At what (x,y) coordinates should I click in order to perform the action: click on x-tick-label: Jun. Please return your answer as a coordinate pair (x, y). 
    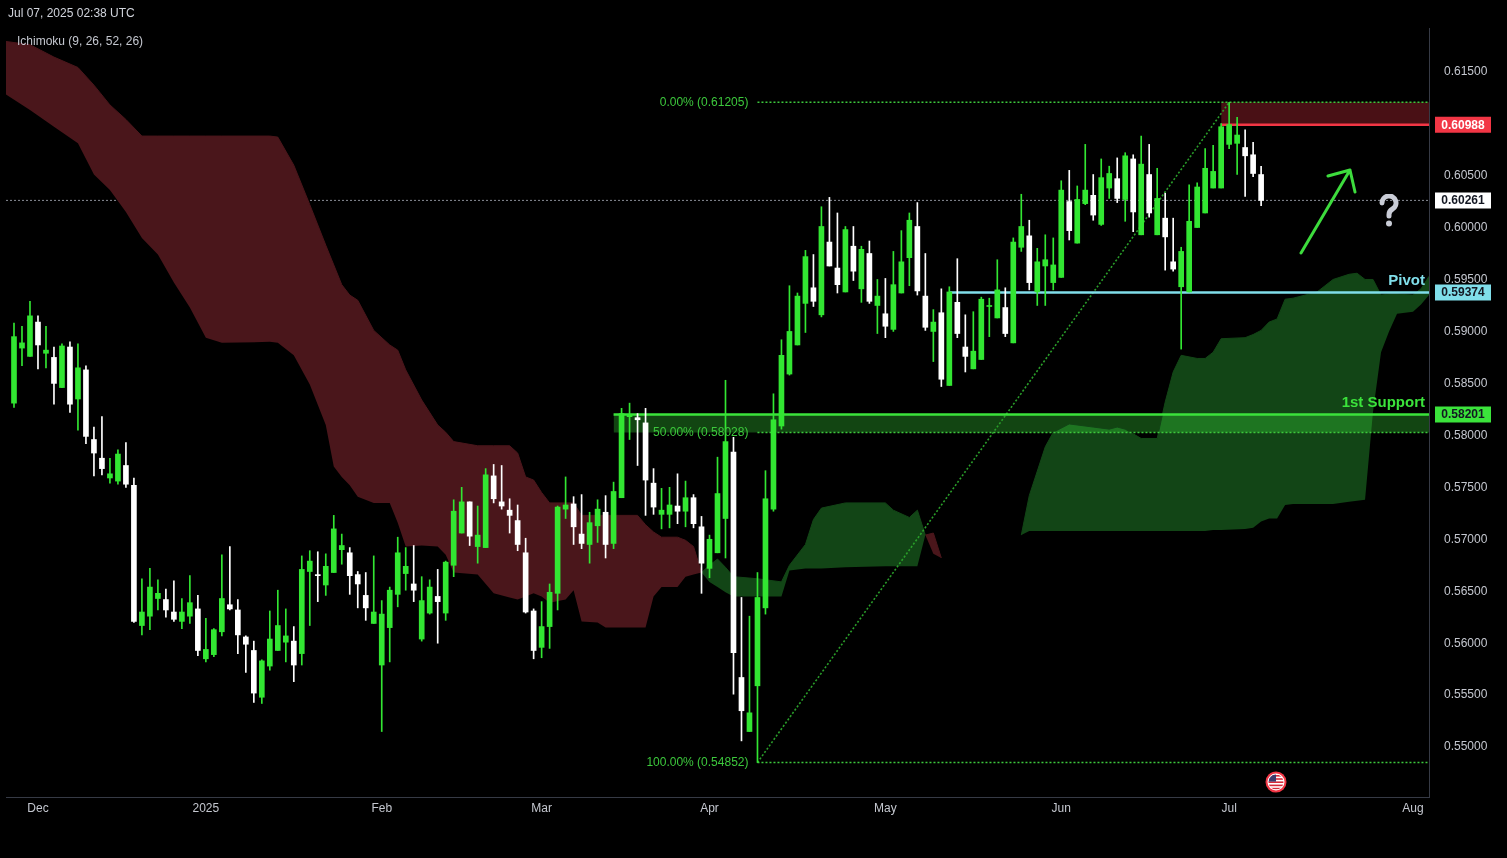
    Looking at the image, I should click on (1061, 807).